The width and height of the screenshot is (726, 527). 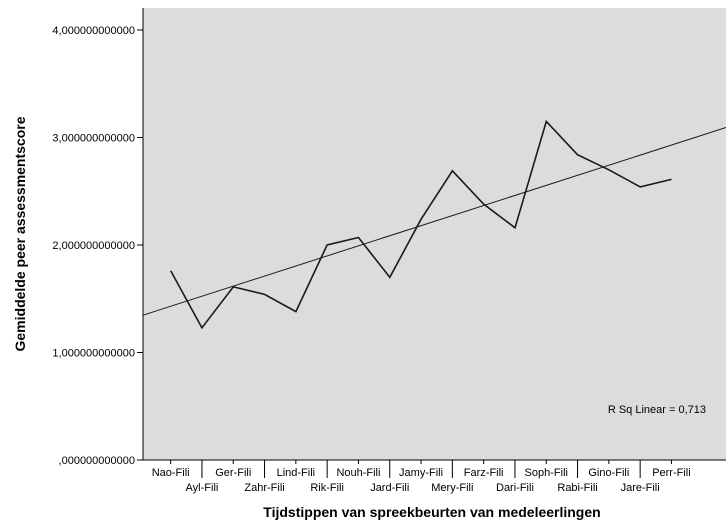 I want to click on y-tick-label: 1,000000000000, so click(x=93, y=354).